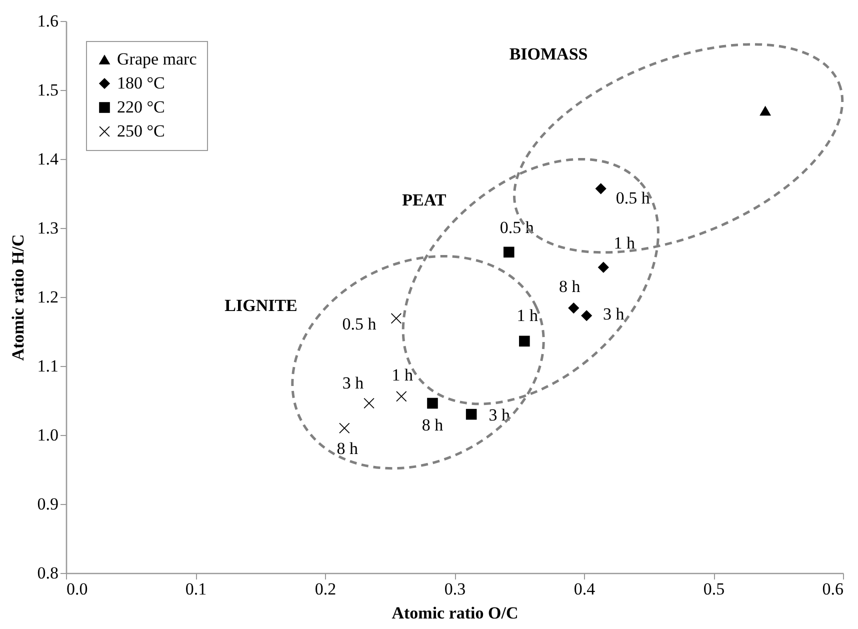  What do you see at coordinates (585, 589) in the screenshot?
I see `x-tick-label: 0.4` at bounding box center [585, 589].